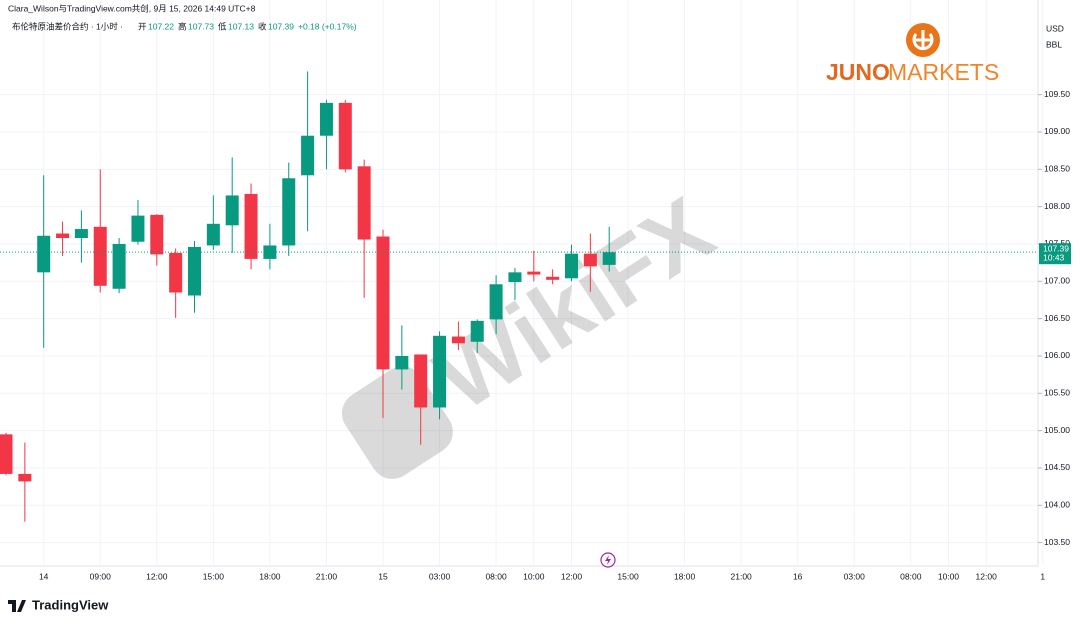 The height and width of the screenshot is (626, 1080). Describe the element at coordinates (1055, 28) in the screenshot. I see `currency: USD` at that location.